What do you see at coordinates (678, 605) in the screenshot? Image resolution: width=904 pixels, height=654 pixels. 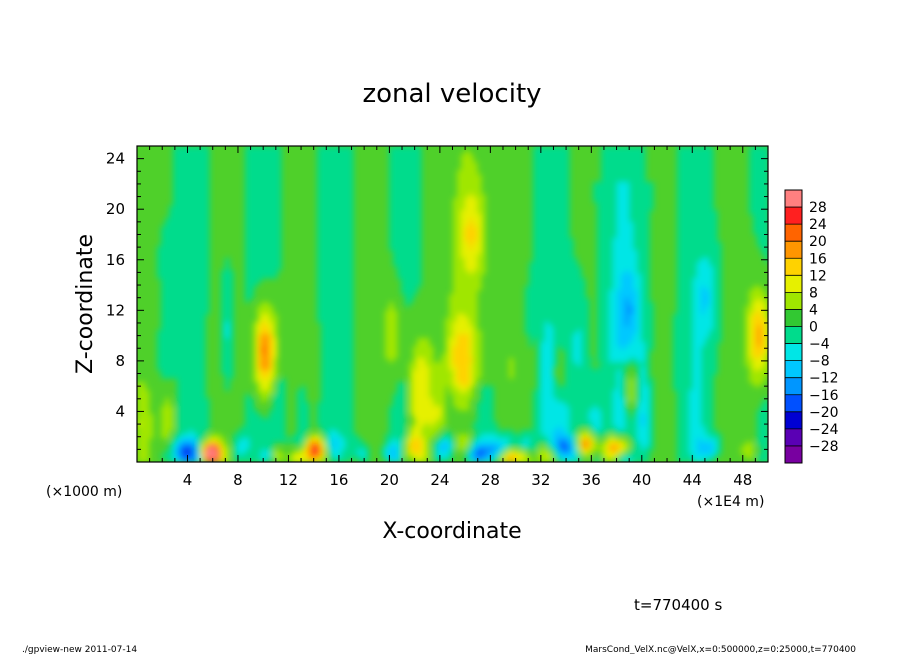 I see `time-label: t=770400 s` at bounding box center [678, 605].